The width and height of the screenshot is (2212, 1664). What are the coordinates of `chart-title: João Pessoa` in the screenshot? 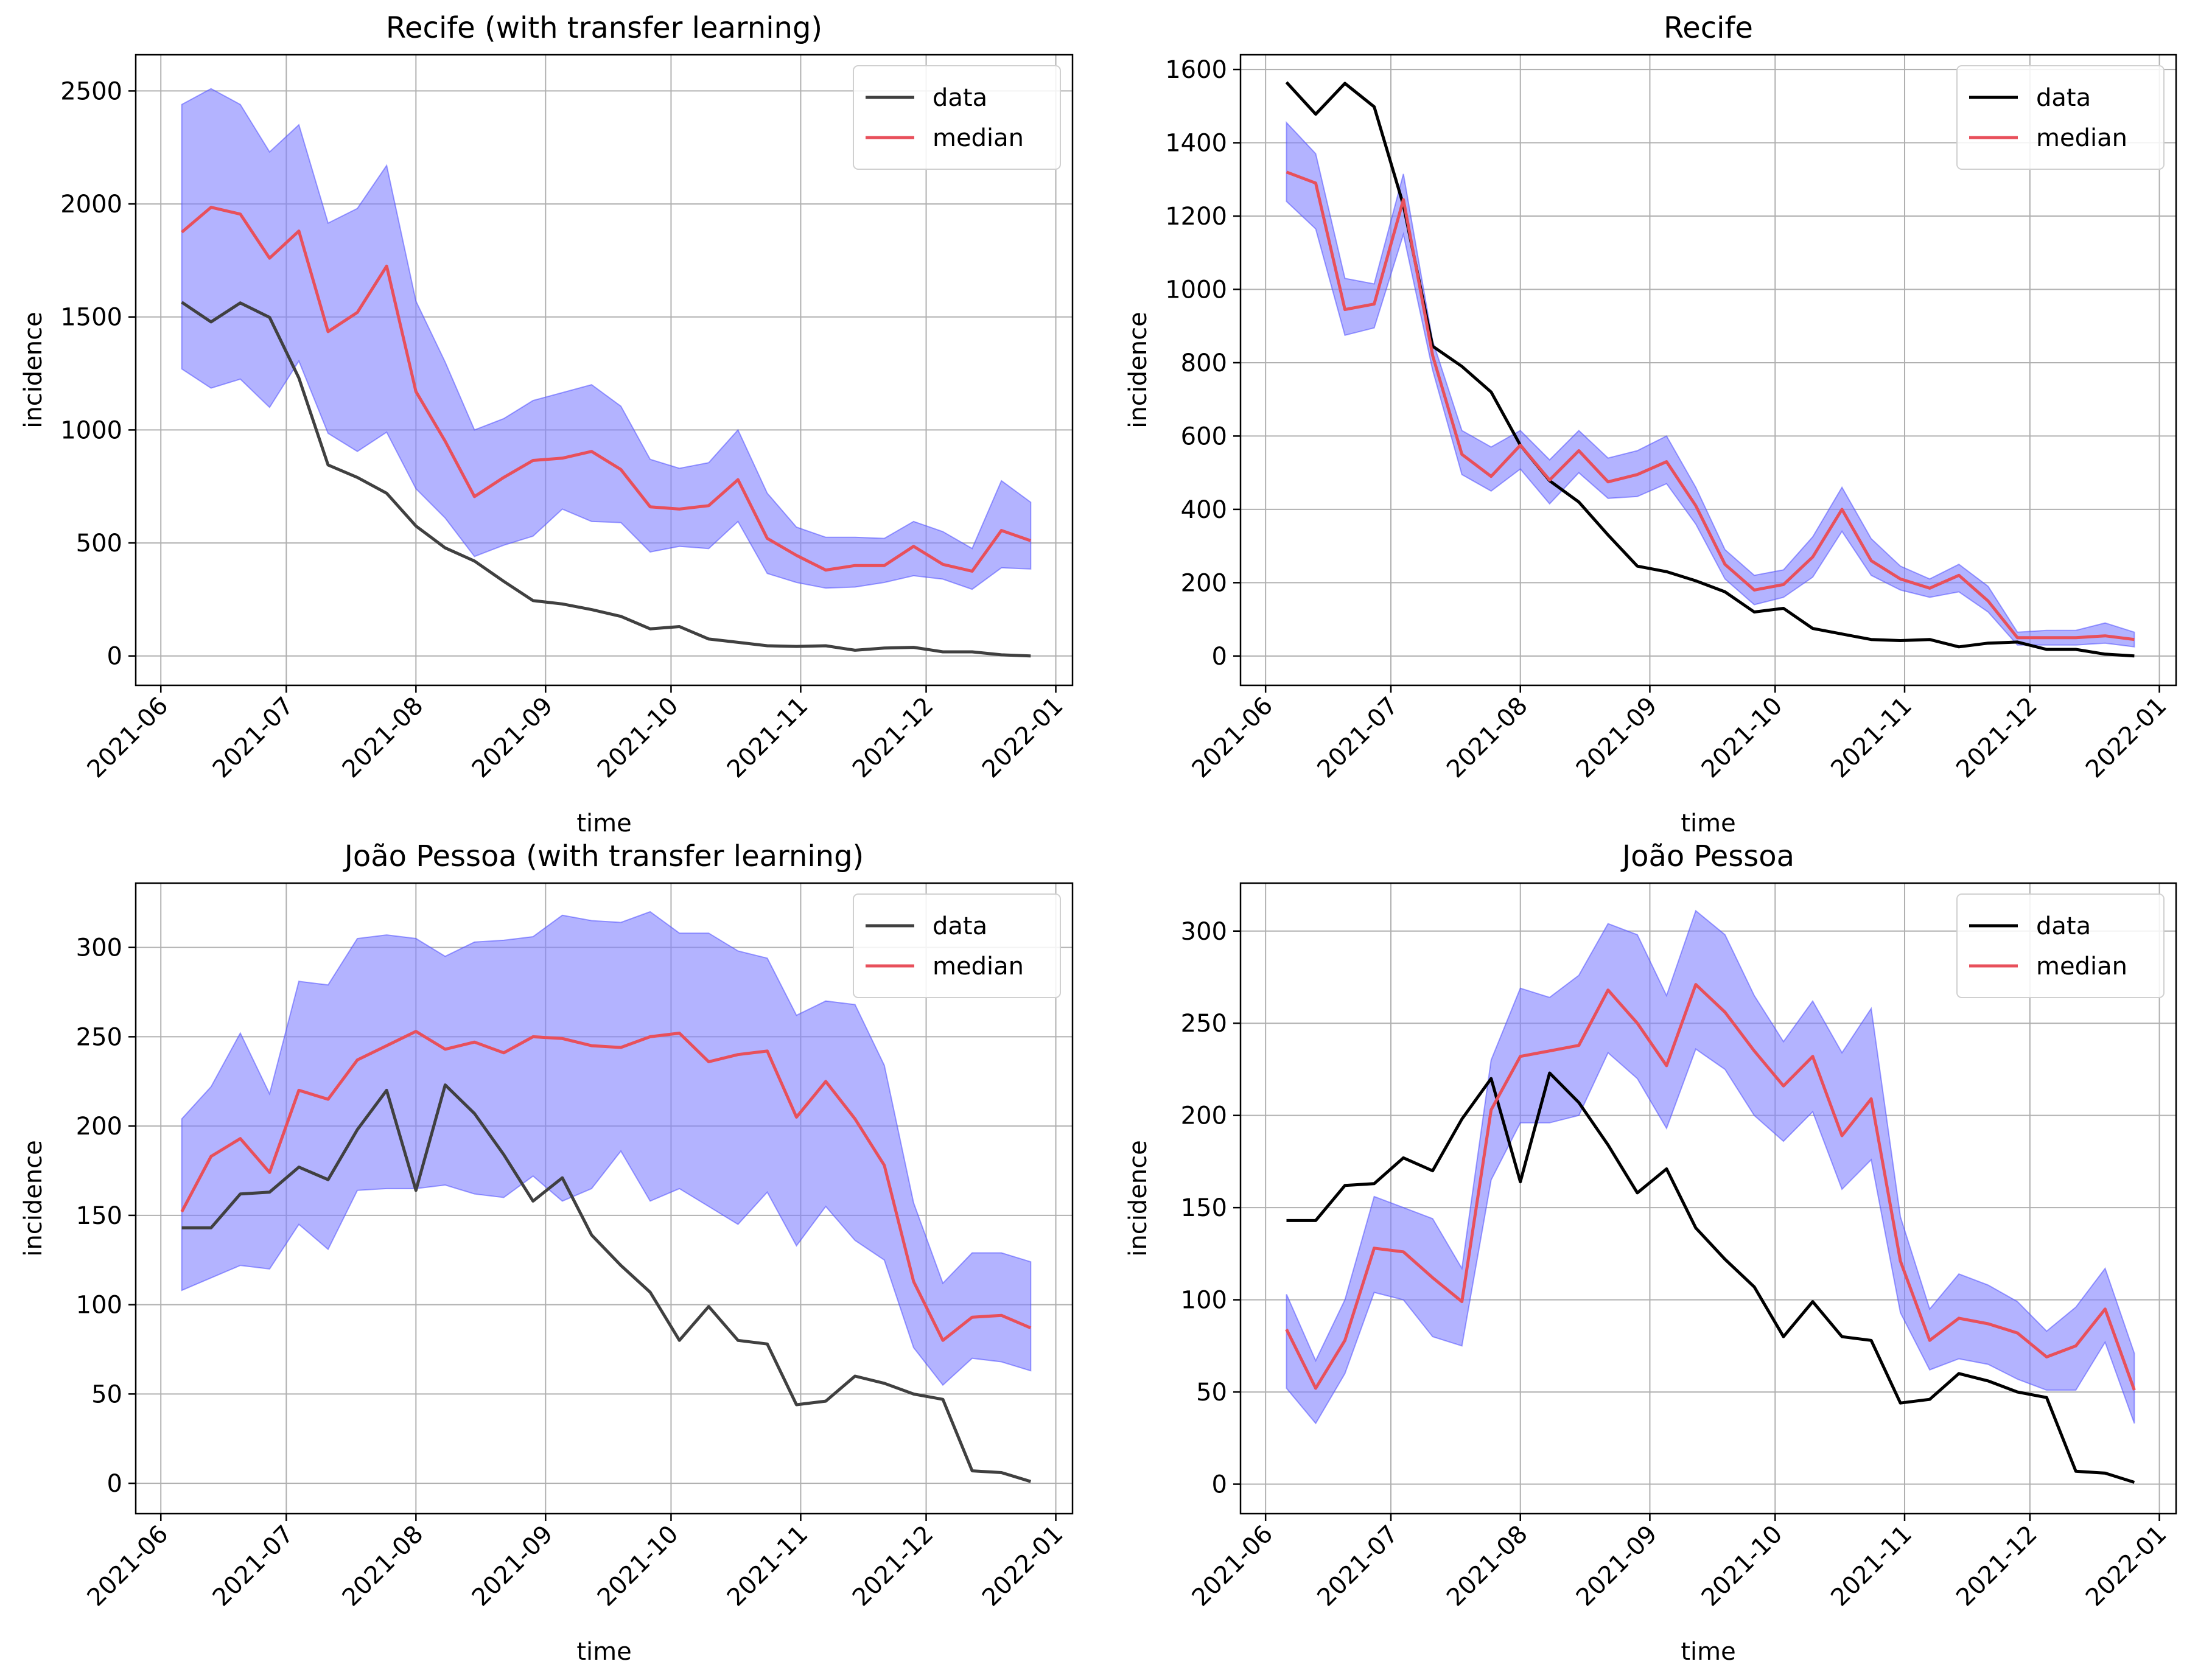 It's located at (1707, 856).